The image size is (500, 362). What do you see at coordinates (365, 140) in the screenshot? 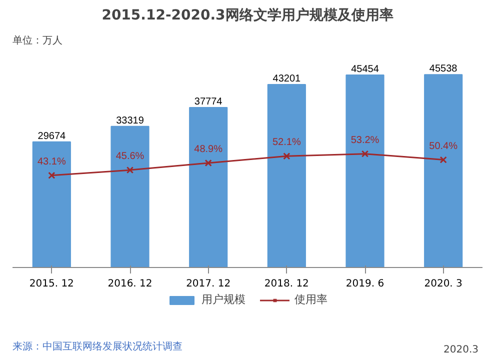
I see `data-label: 53.2%` at bounding box center [365, 140].